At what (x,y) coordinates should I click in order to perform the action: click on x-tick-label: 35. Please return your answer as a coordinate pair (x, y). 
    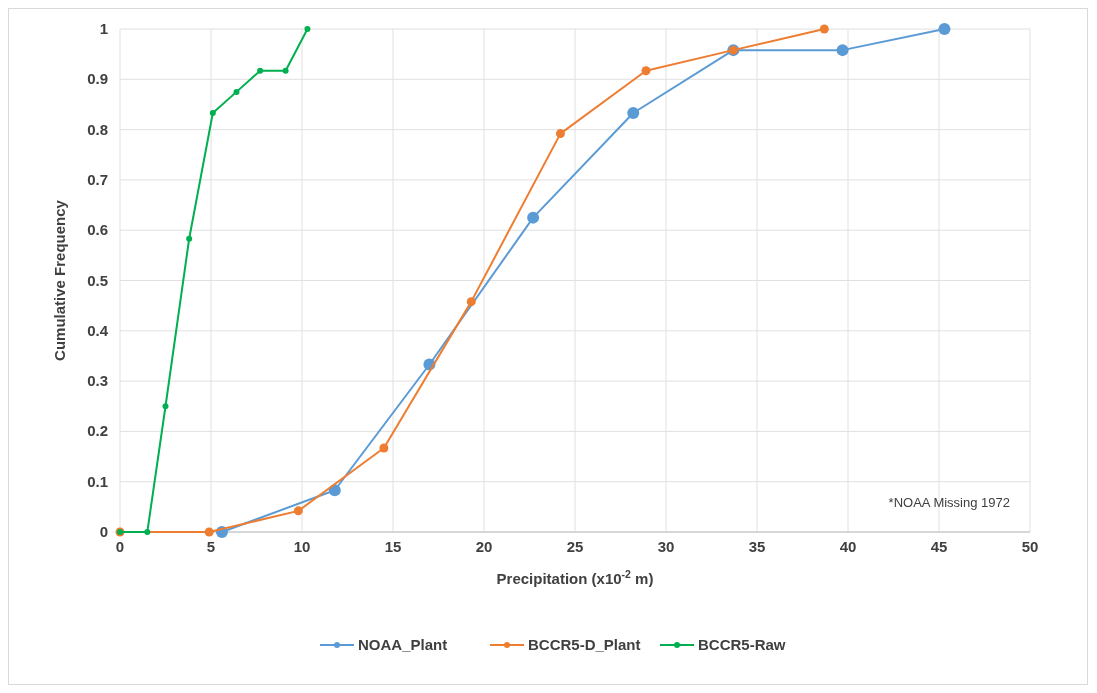
    Looking at the image, I should click on (757, 546).